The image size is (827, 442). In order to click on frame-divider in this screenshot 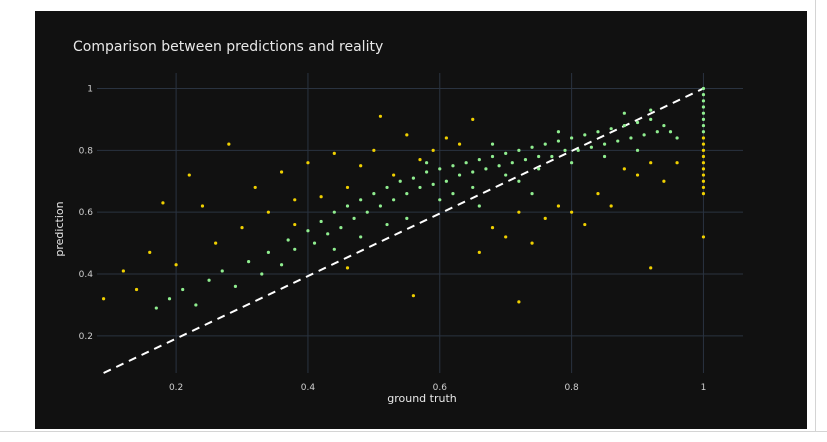, I will do `click(413, 431)`.